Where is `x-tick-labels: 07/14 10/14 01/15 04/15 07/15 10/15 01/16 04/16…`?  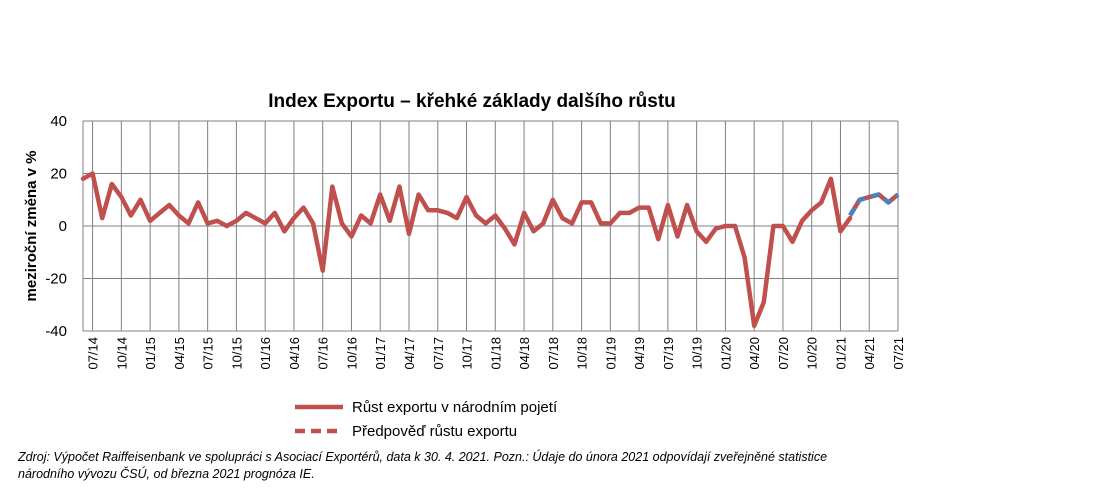 x-tick-labels: 07/14 10/14 01/15 04/15 07/15 10/15 01/16 04/16… is located at coordinates (496, 353).